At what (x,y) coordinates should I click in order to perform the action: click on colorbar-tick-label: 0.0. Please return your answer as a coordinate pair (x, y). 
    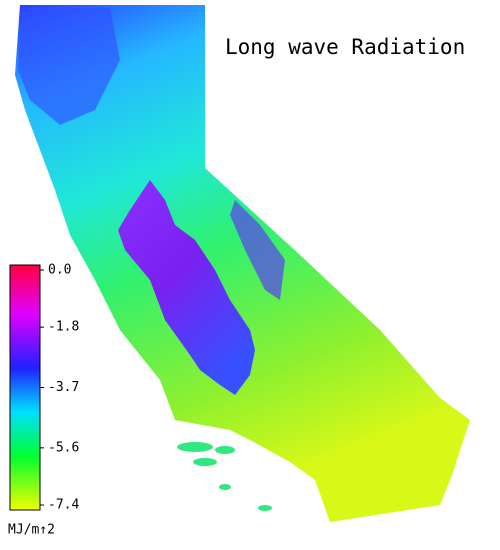
    Looking at the image, I should click on (59, 270).